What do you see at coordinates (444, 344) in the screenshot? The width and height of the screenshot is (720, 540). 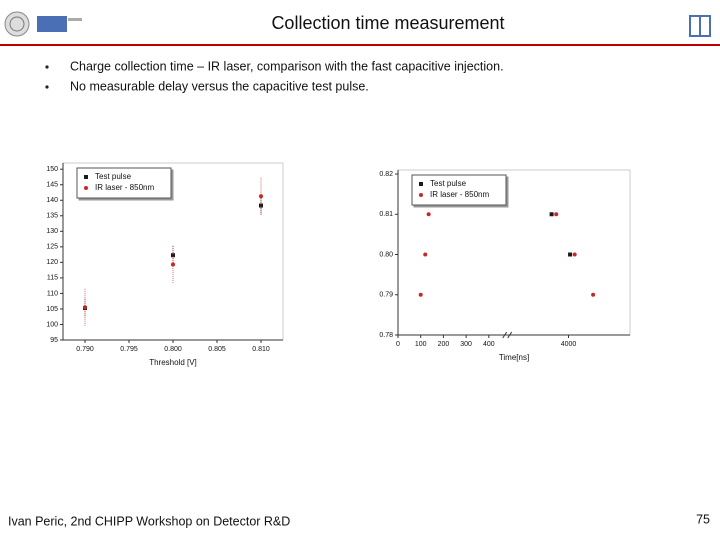 I see `x-tick-label: 200` at bounding box center [444, 344].